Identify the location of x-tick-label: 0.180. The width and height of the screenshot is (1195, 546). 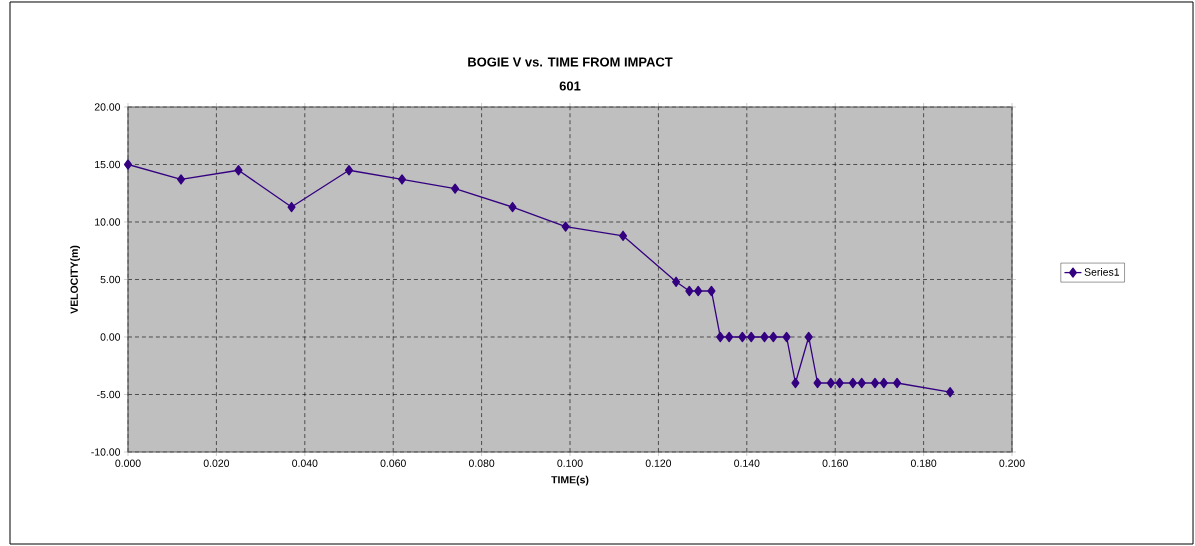
(923, 463).